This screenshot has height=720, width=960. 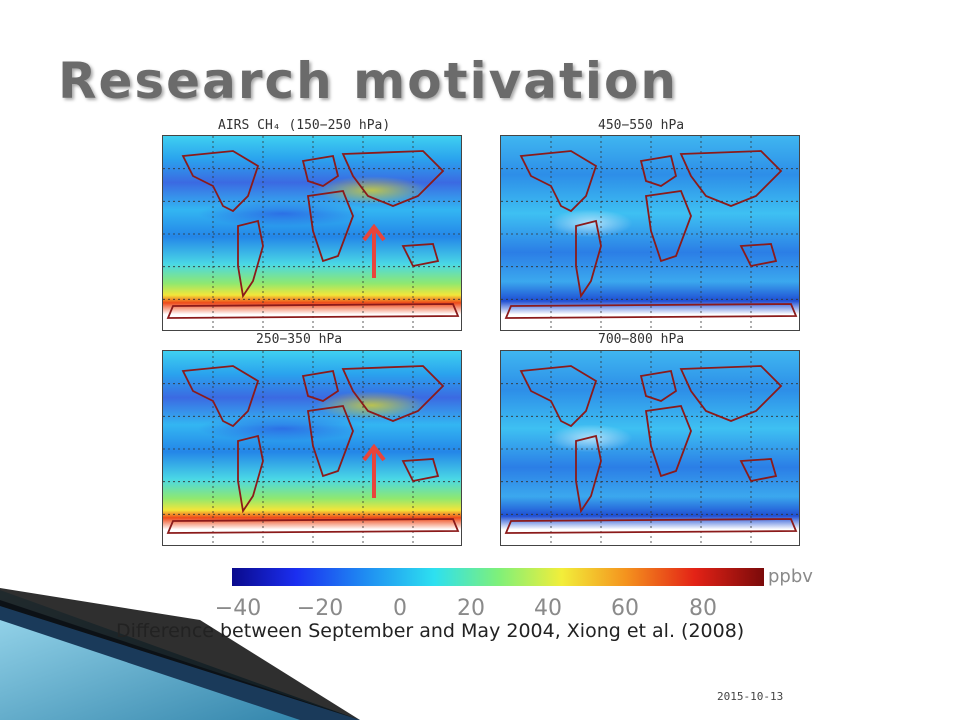 I want to click on slide-date: 2015-10-13, so click(x=750, y=696).